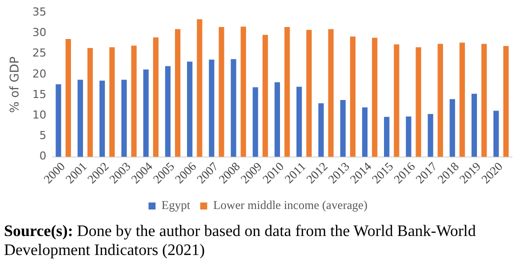 This screenshot has width=520, height=264. What do you see at coordinates (39, 53) in the screenshot?
I see `y-tick-label: 25` at bounding box center [39, 53].